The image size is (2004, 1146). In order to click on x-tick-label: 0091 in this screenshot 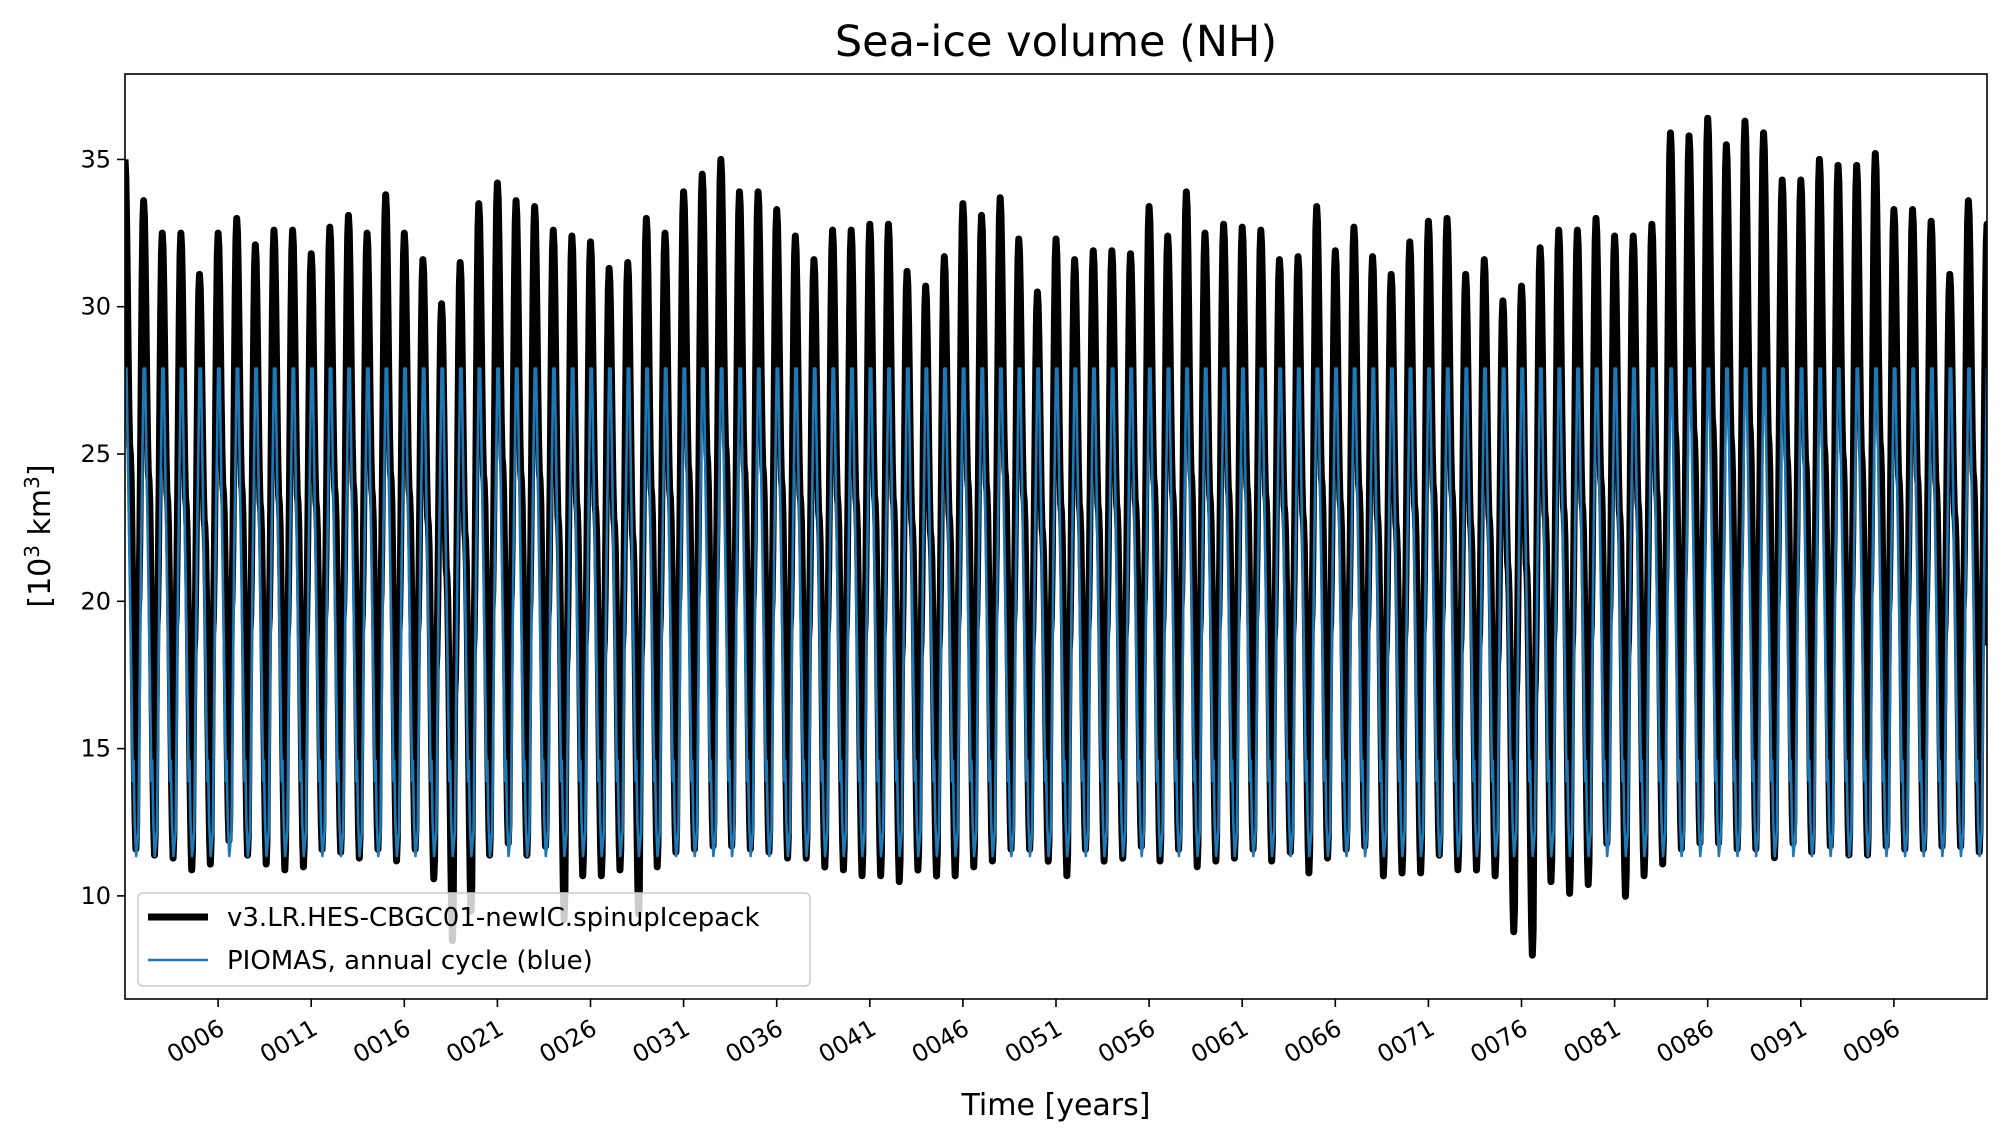, I will do `click(1778, 1041)`.